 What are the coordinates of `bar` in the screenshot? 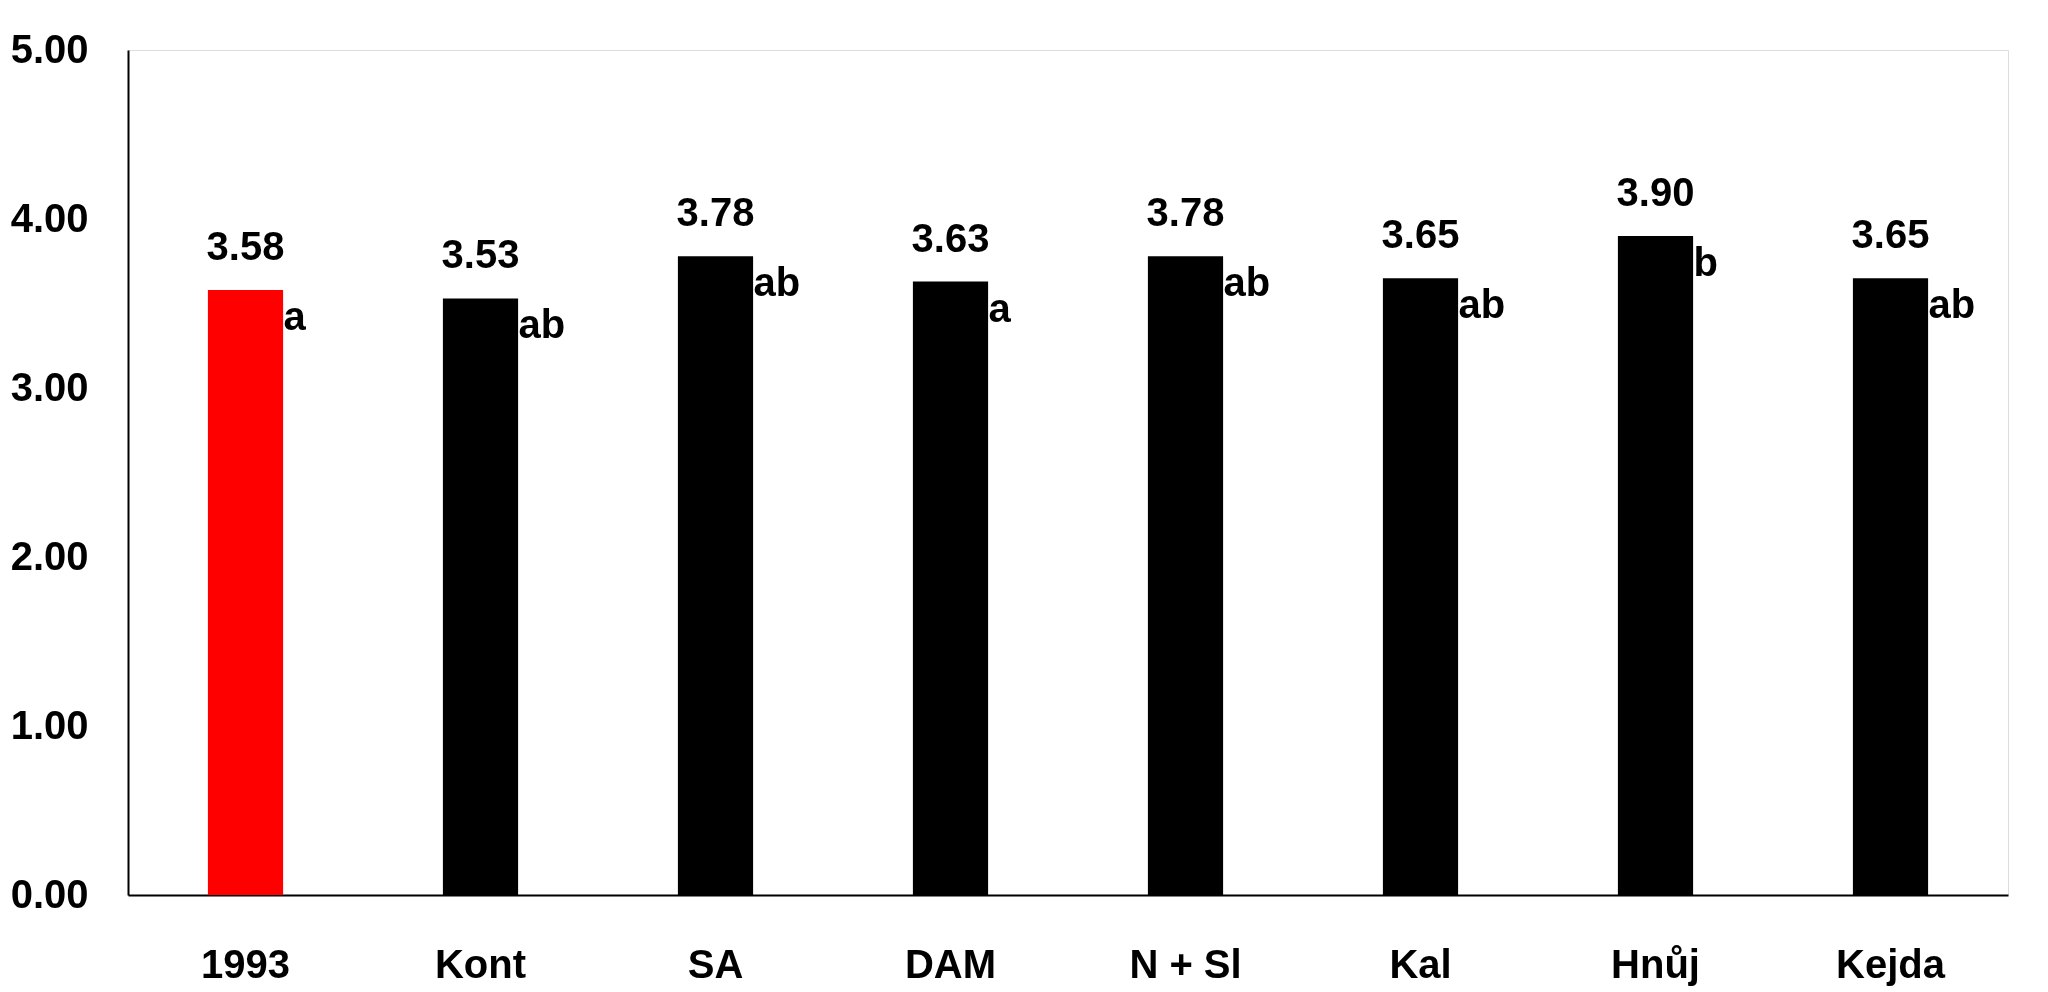 It's located at (245, 592).